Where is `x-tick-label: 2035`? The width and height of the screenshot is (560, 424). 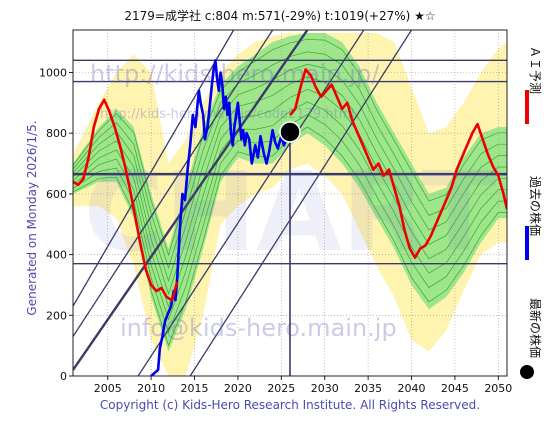
x-tick-label: 2035 is located at coordinates (368, 388).